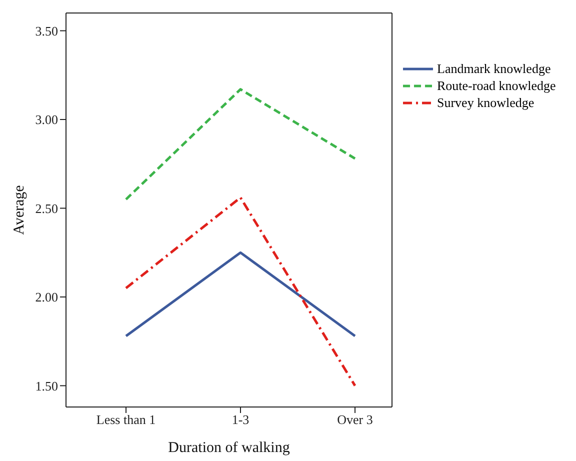  What do you see at coordinates (46, 120) in the screenshot?
I see `y-tick-label: 3.00` at bounding box center [46, 120].